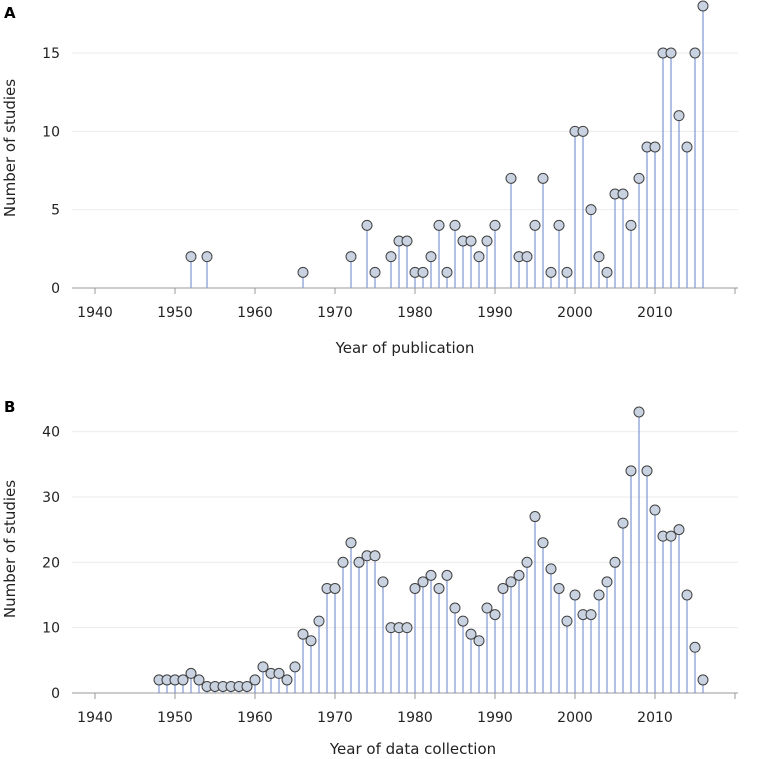  Describe the element at coordinates (575, 718) in the screenshot. I see `x-tick-label-2000: 2000` at that location.